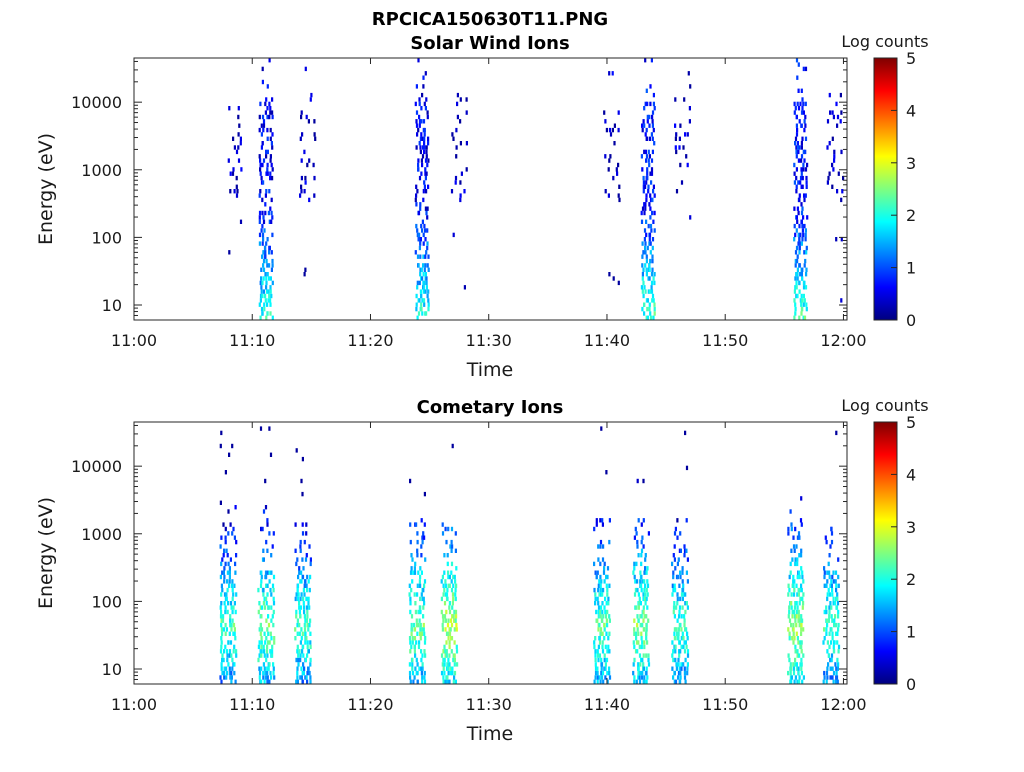 The width and height of the screenshot is (1024, 772). Describe the element at coordinates (725, 704) in the screenshot. I see `x-tick-label: 11:50` at that location.